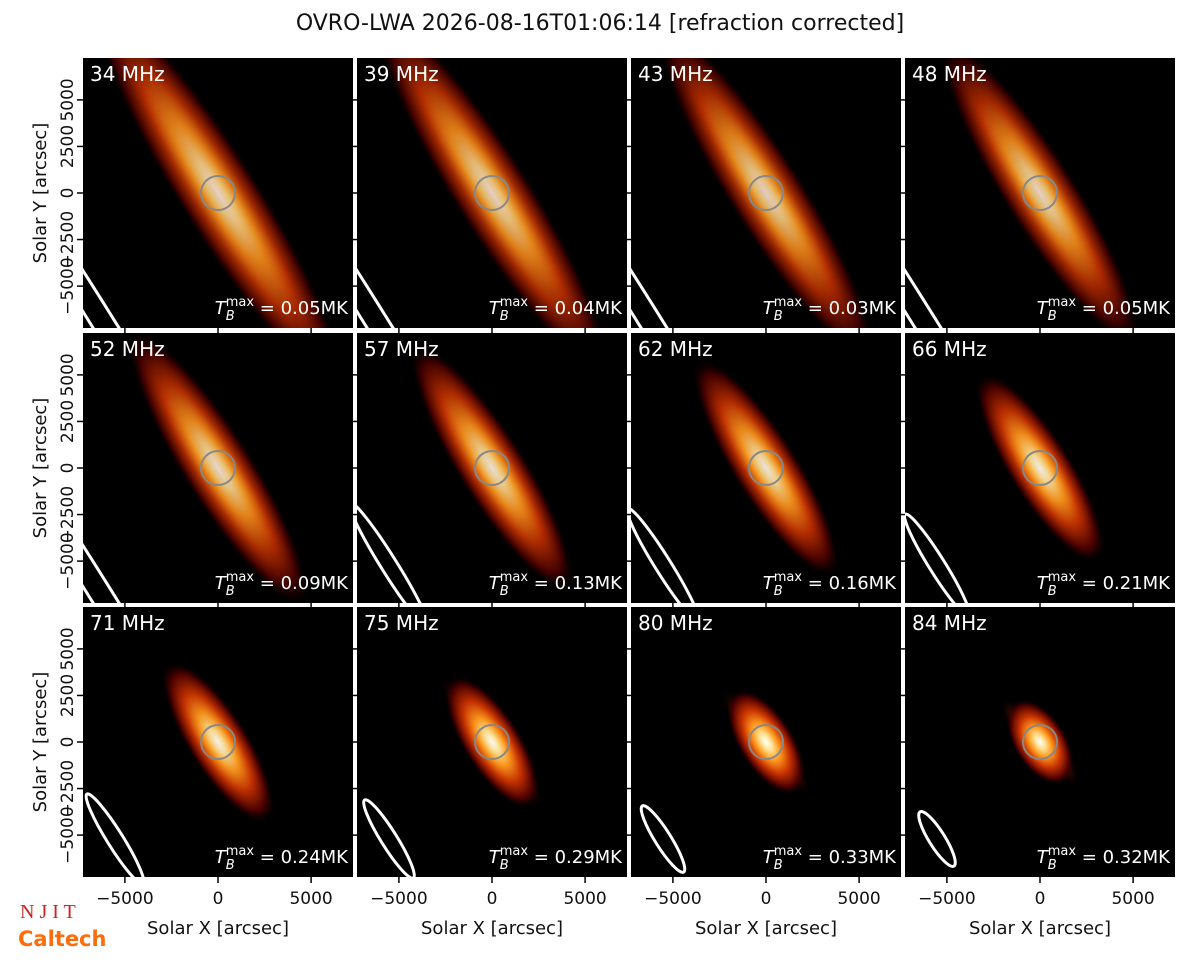  What do you see at coordinates (1137, 308) in the screenshot?
I see `tb-part: 0.05MK` at bounding box center [1137, 308].